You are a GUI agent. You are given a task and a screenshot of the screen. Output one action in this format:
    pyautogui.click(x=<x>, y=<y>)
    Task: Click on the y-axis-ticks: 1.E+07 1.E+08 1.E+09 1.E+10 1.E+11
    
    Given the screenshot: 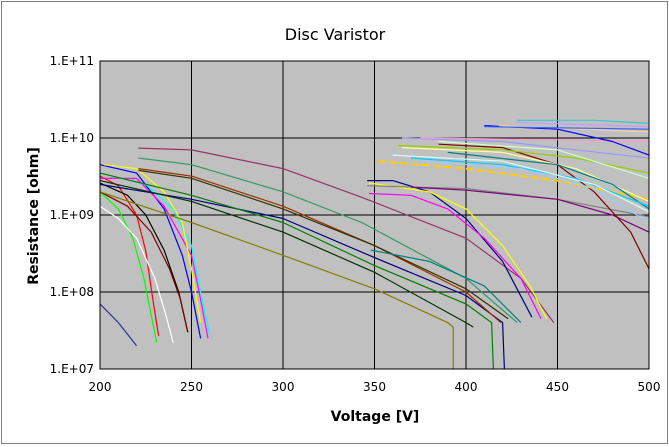 What is the action you would take?
    pyautogui.click(x=72, y=215)
    